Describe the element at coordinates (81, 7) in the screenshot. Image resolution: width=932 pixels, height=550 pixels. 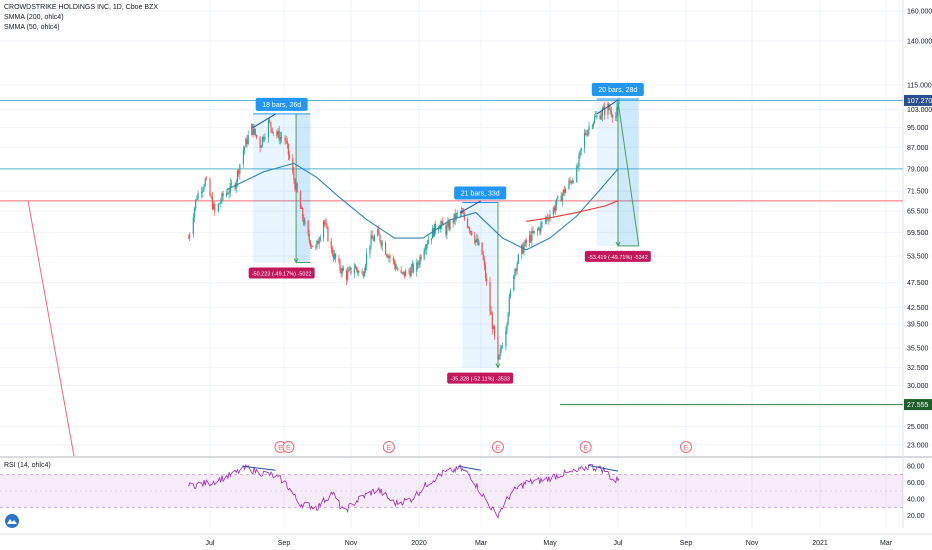
I see `symbol-title: CROWDSTRIKE HOLDINGS INC, 1D, Cboe BZX` at that location.